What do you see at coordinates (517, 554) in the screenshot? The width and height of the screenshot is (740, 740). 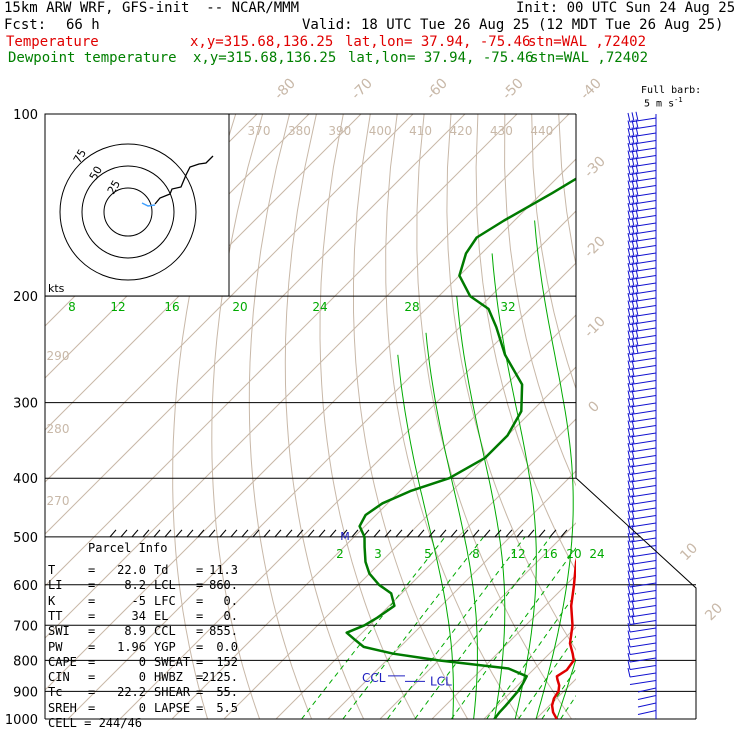 I see `mixing-ratio-label: 12` at bounding box center [517, 554].